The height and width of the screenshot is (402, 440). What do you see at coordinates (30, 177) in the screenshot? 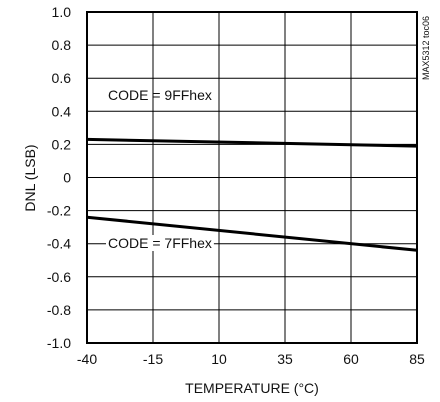
I see `y-axis-label: DNL (LSB)` at bounding box center [30, 177].